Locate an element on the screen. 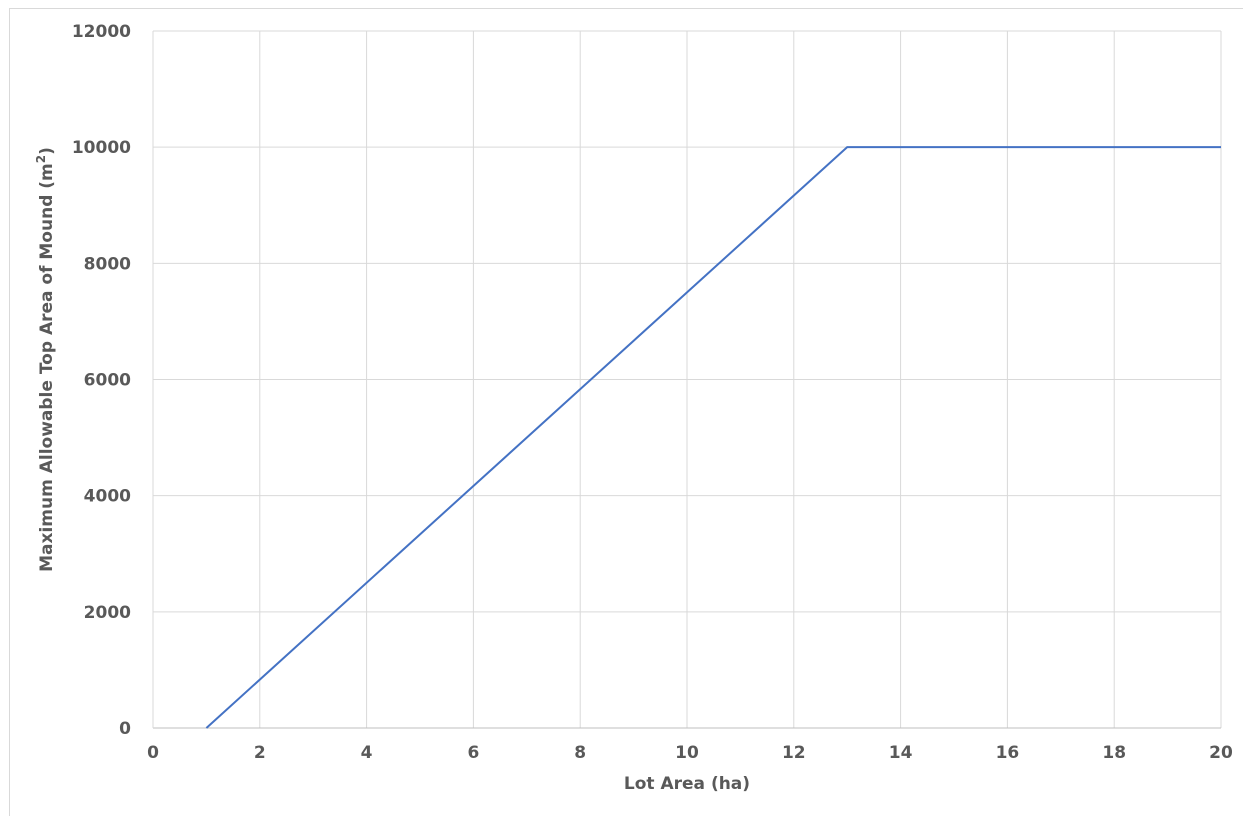 Image resolution: width=1253 pixels, height=818 pixels. x-tick-label: 18 is located at coordinates (1114, 753).